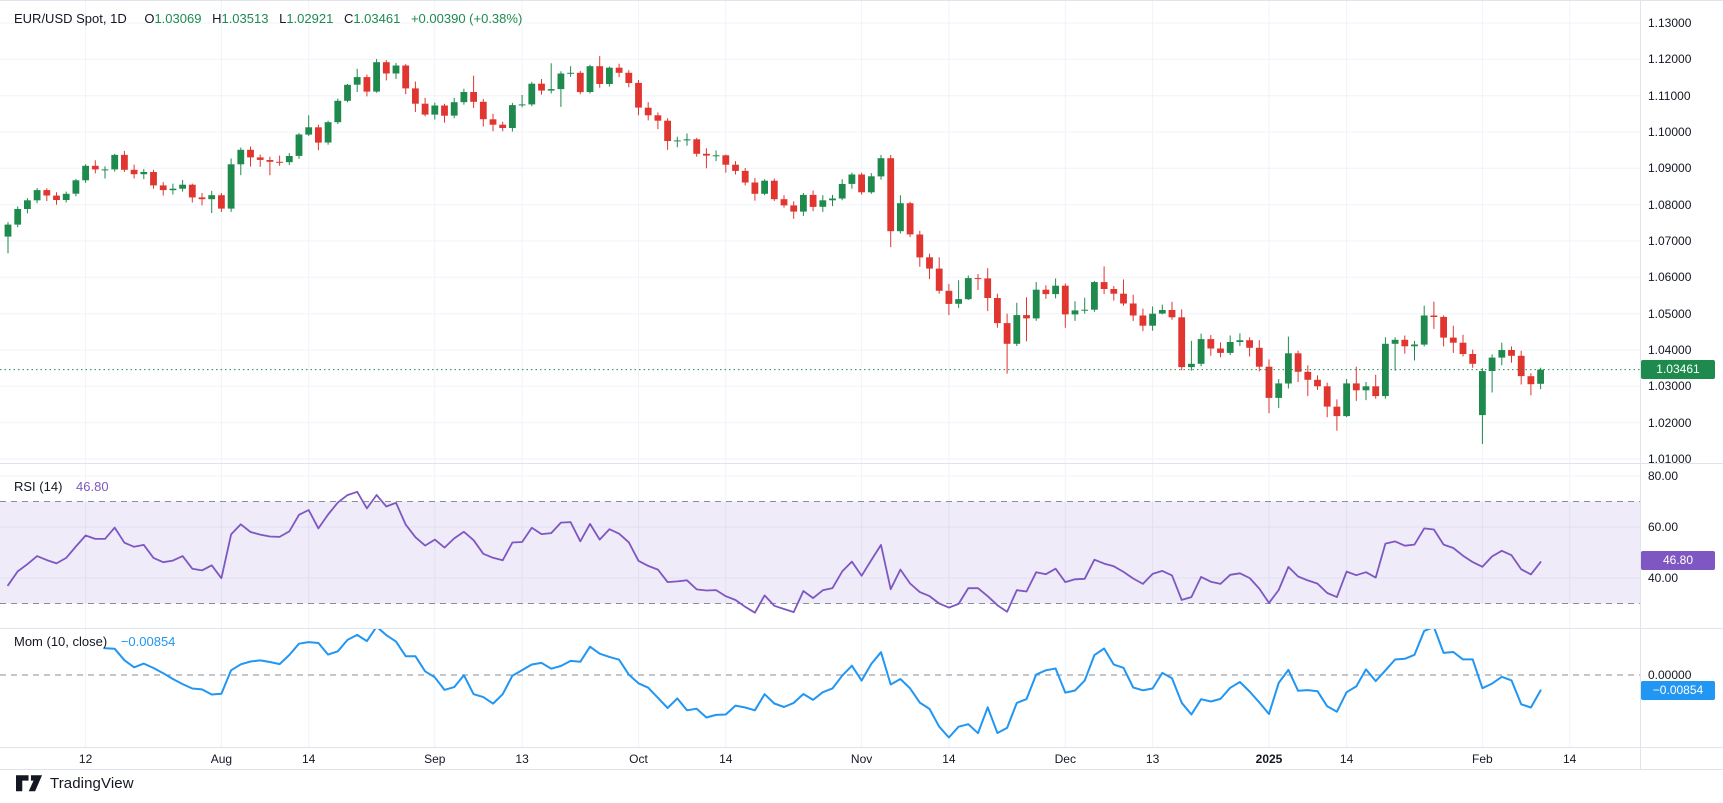  I want to click on price-axis-label: 1.13000, so click(1670, 23).